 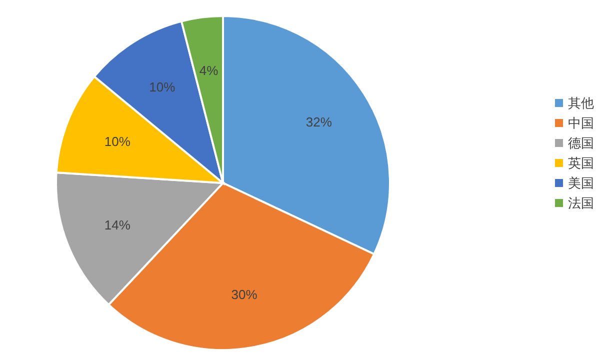 I want to click on legend-label: 法国, so click(x=581, y=204).